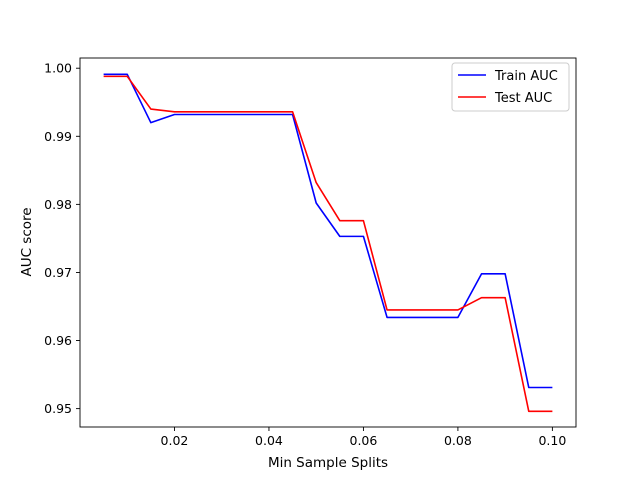 The height and width of the screenshot is (480, 640). I want to click on y-axis-ticks: 0.95 0.96 0.97 0.98 0.99 1.00, so click(62, 238).